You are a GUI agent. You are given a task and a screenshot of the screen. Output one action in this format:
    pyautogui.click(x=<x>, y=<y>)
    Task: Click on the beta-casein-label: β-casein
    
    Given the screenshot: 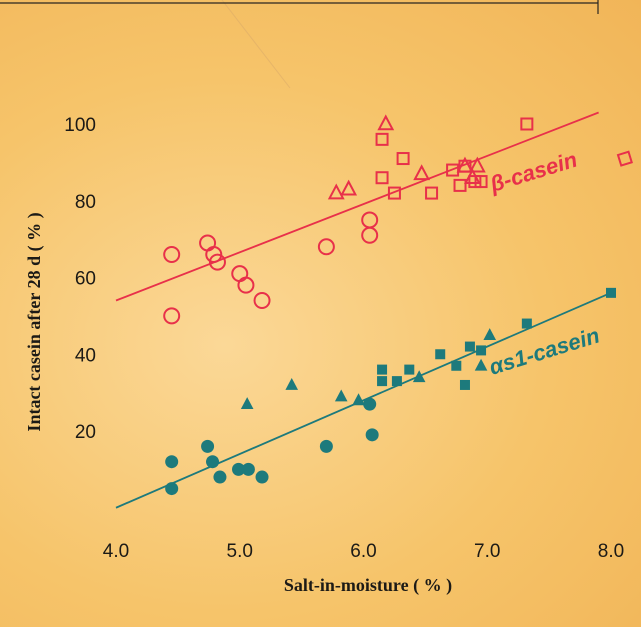 What is the action you would take?
    pyautogui.click(x=533, y=172)
    